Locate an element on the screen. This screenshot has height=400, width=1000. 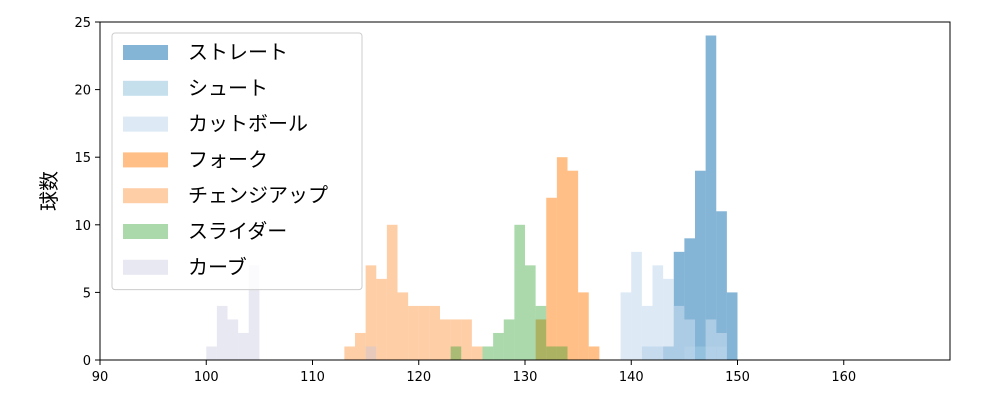
x-tick-label-5: 140 is located at coordinates (631, 377).